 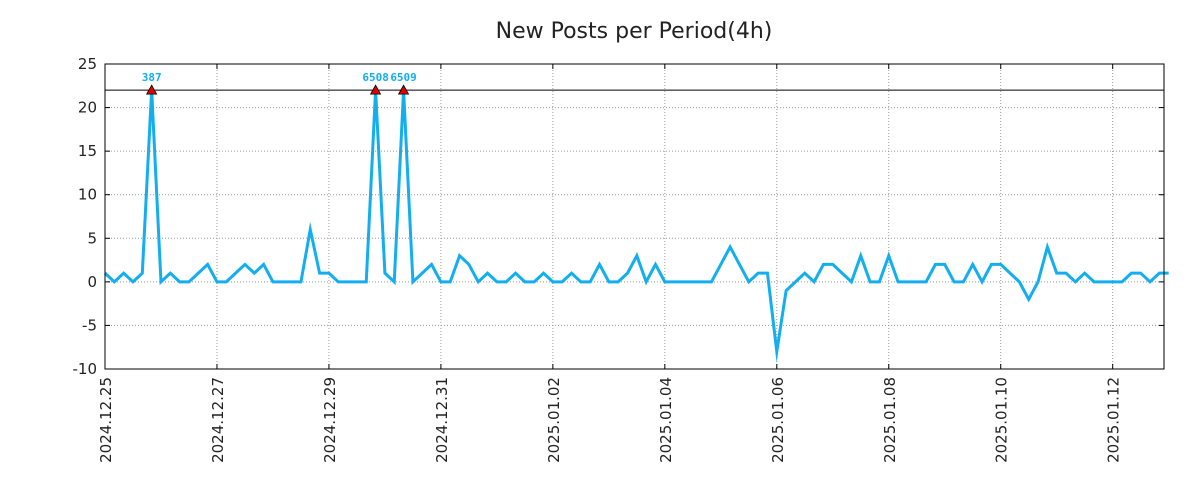 What do you see at coordinates (152, 77) in the screenshot?
I see `clip-label: 387` at bounding box center [152, 77].